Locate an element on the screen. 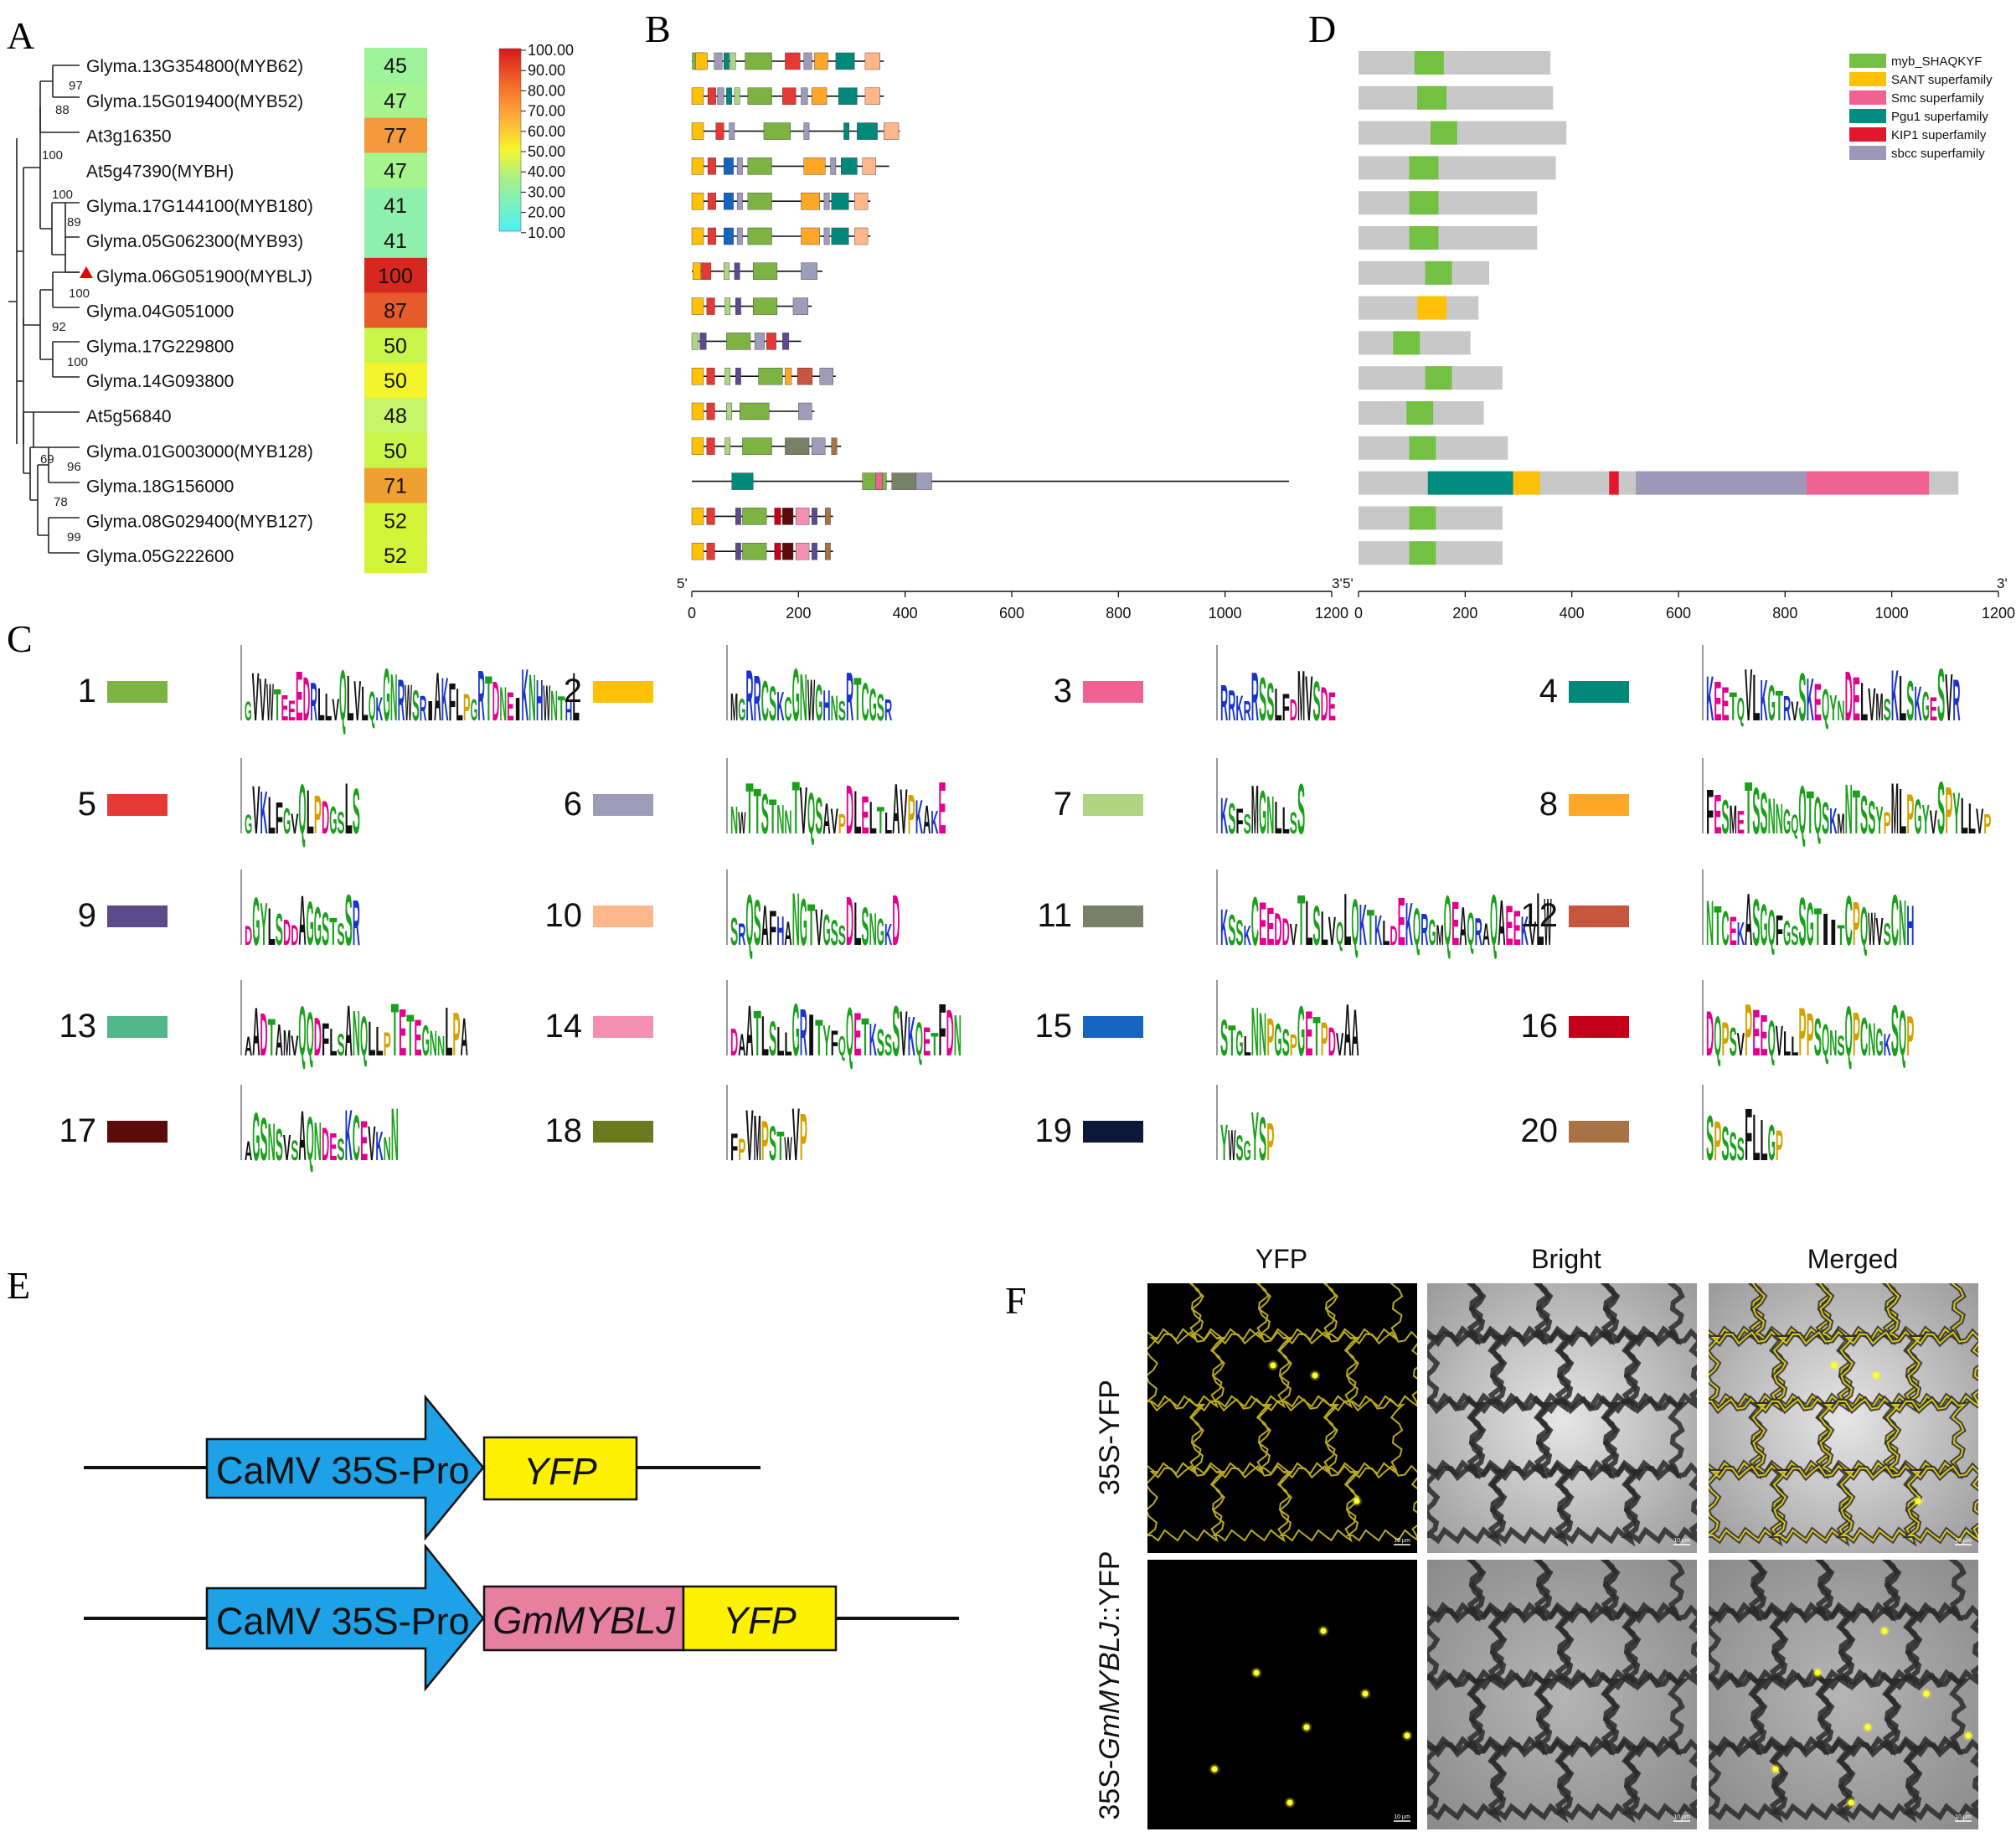 The image size is (2016, 1842). panel-label-b: B is located at coordinates (658, 29).